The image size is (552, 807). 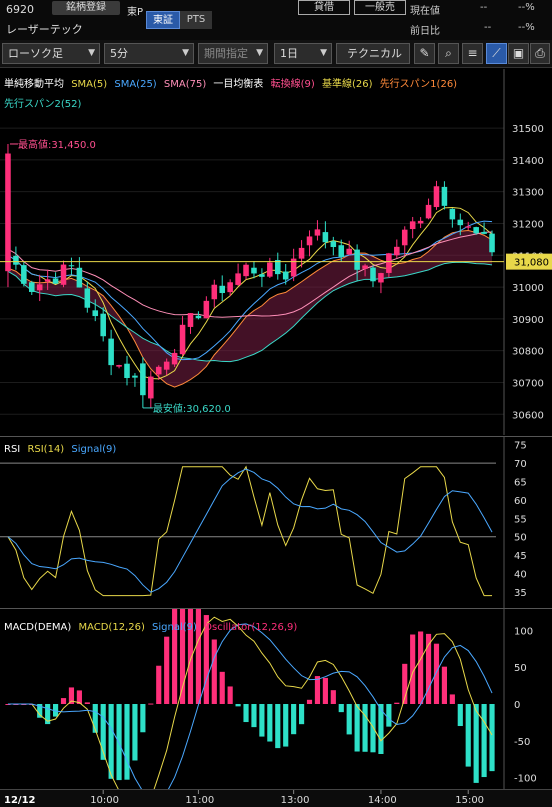 What do you see at coordinates (526, 27) in the screenshot?
I see `prev-day-pct: --%` at bounding box center [526, 27].